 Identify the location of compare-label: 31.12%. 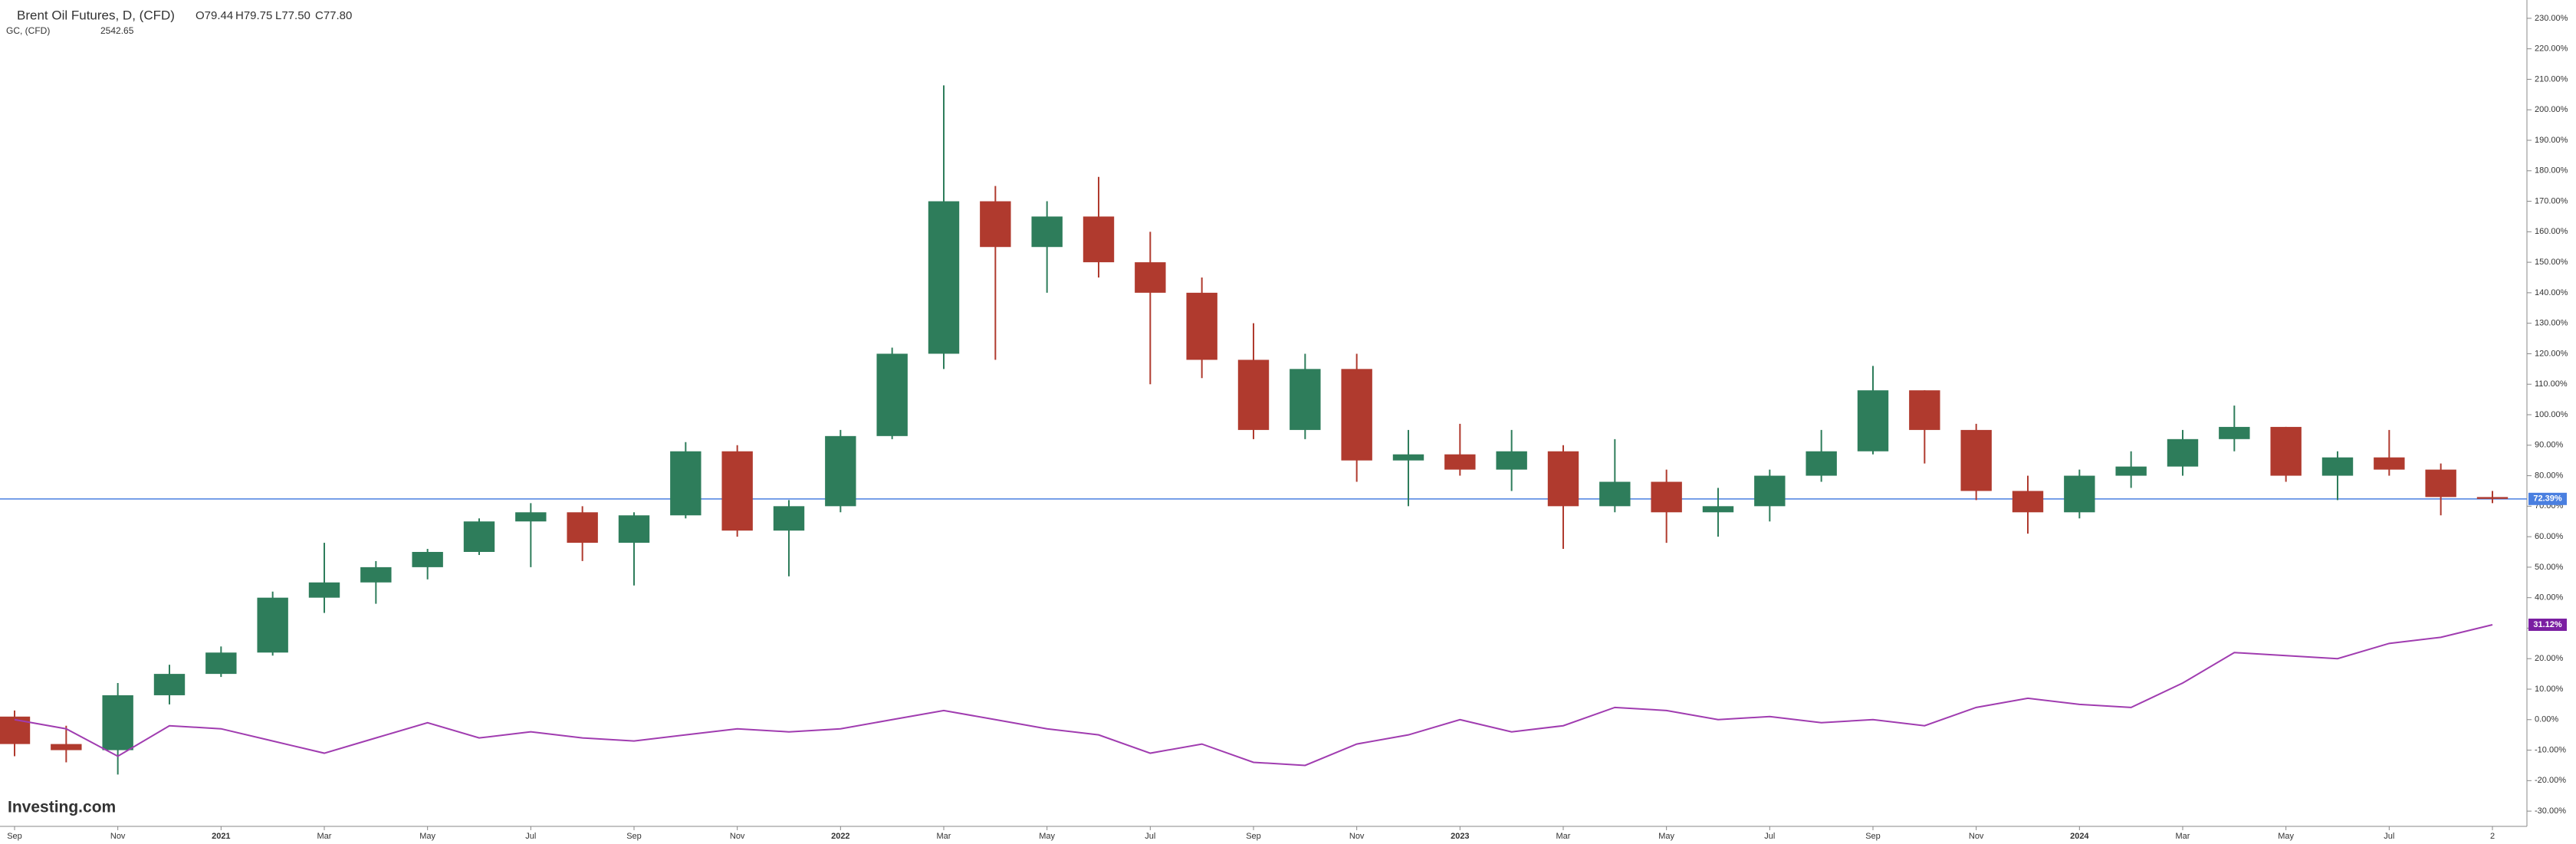
(2548, 624).